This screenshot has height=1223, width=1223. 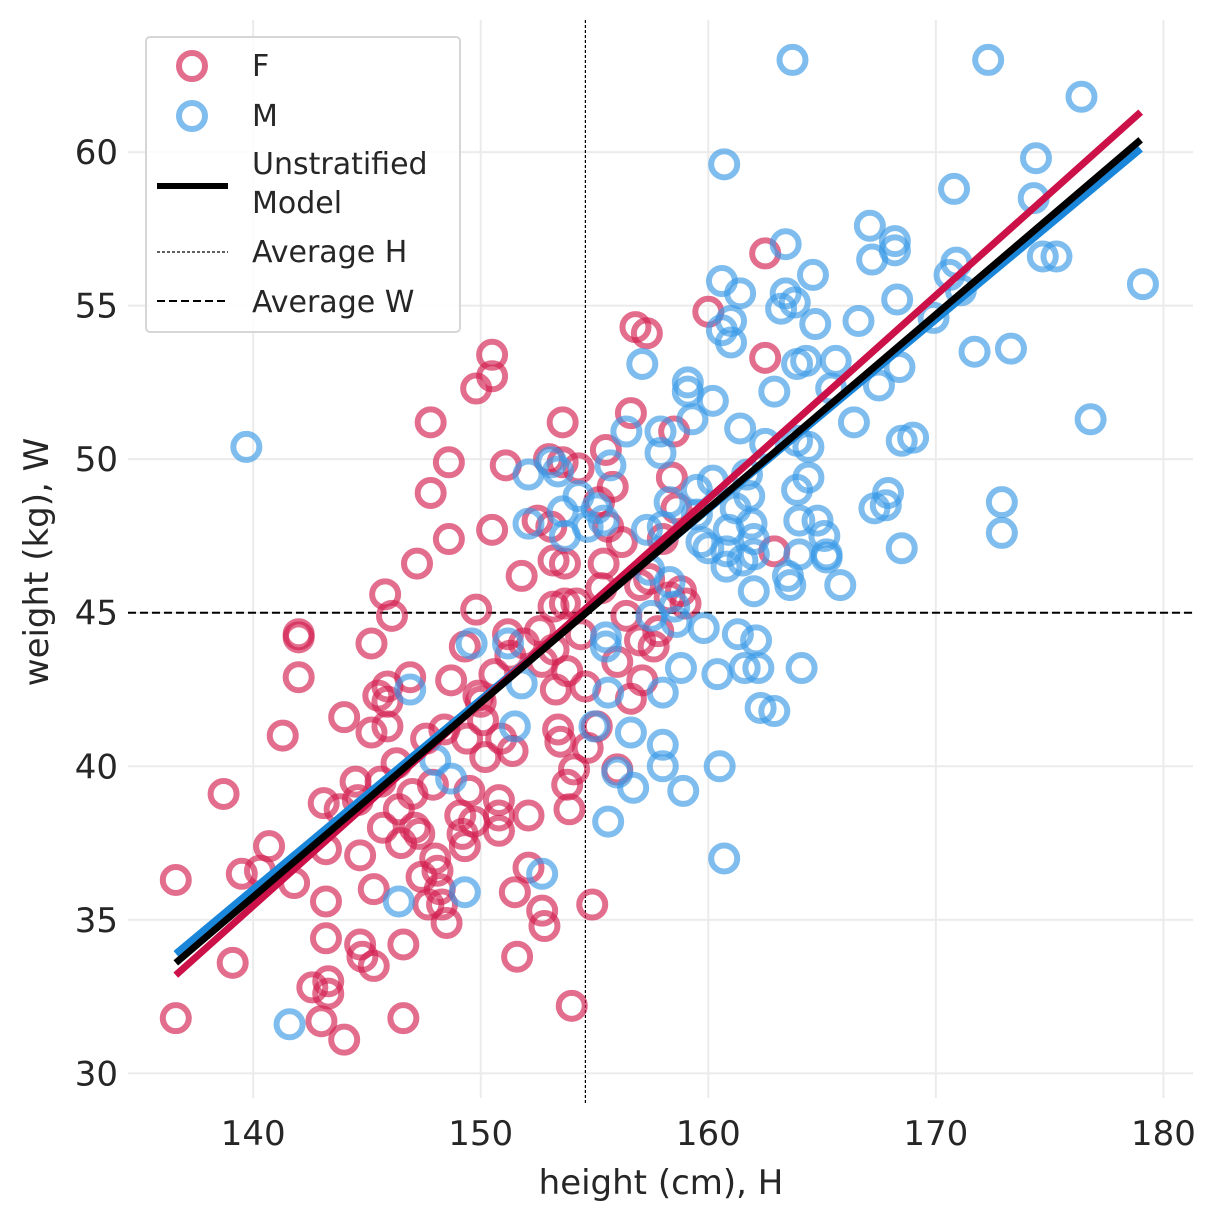 I want to click on legend-label-average-h: Average H, so click(x=329, y=252).